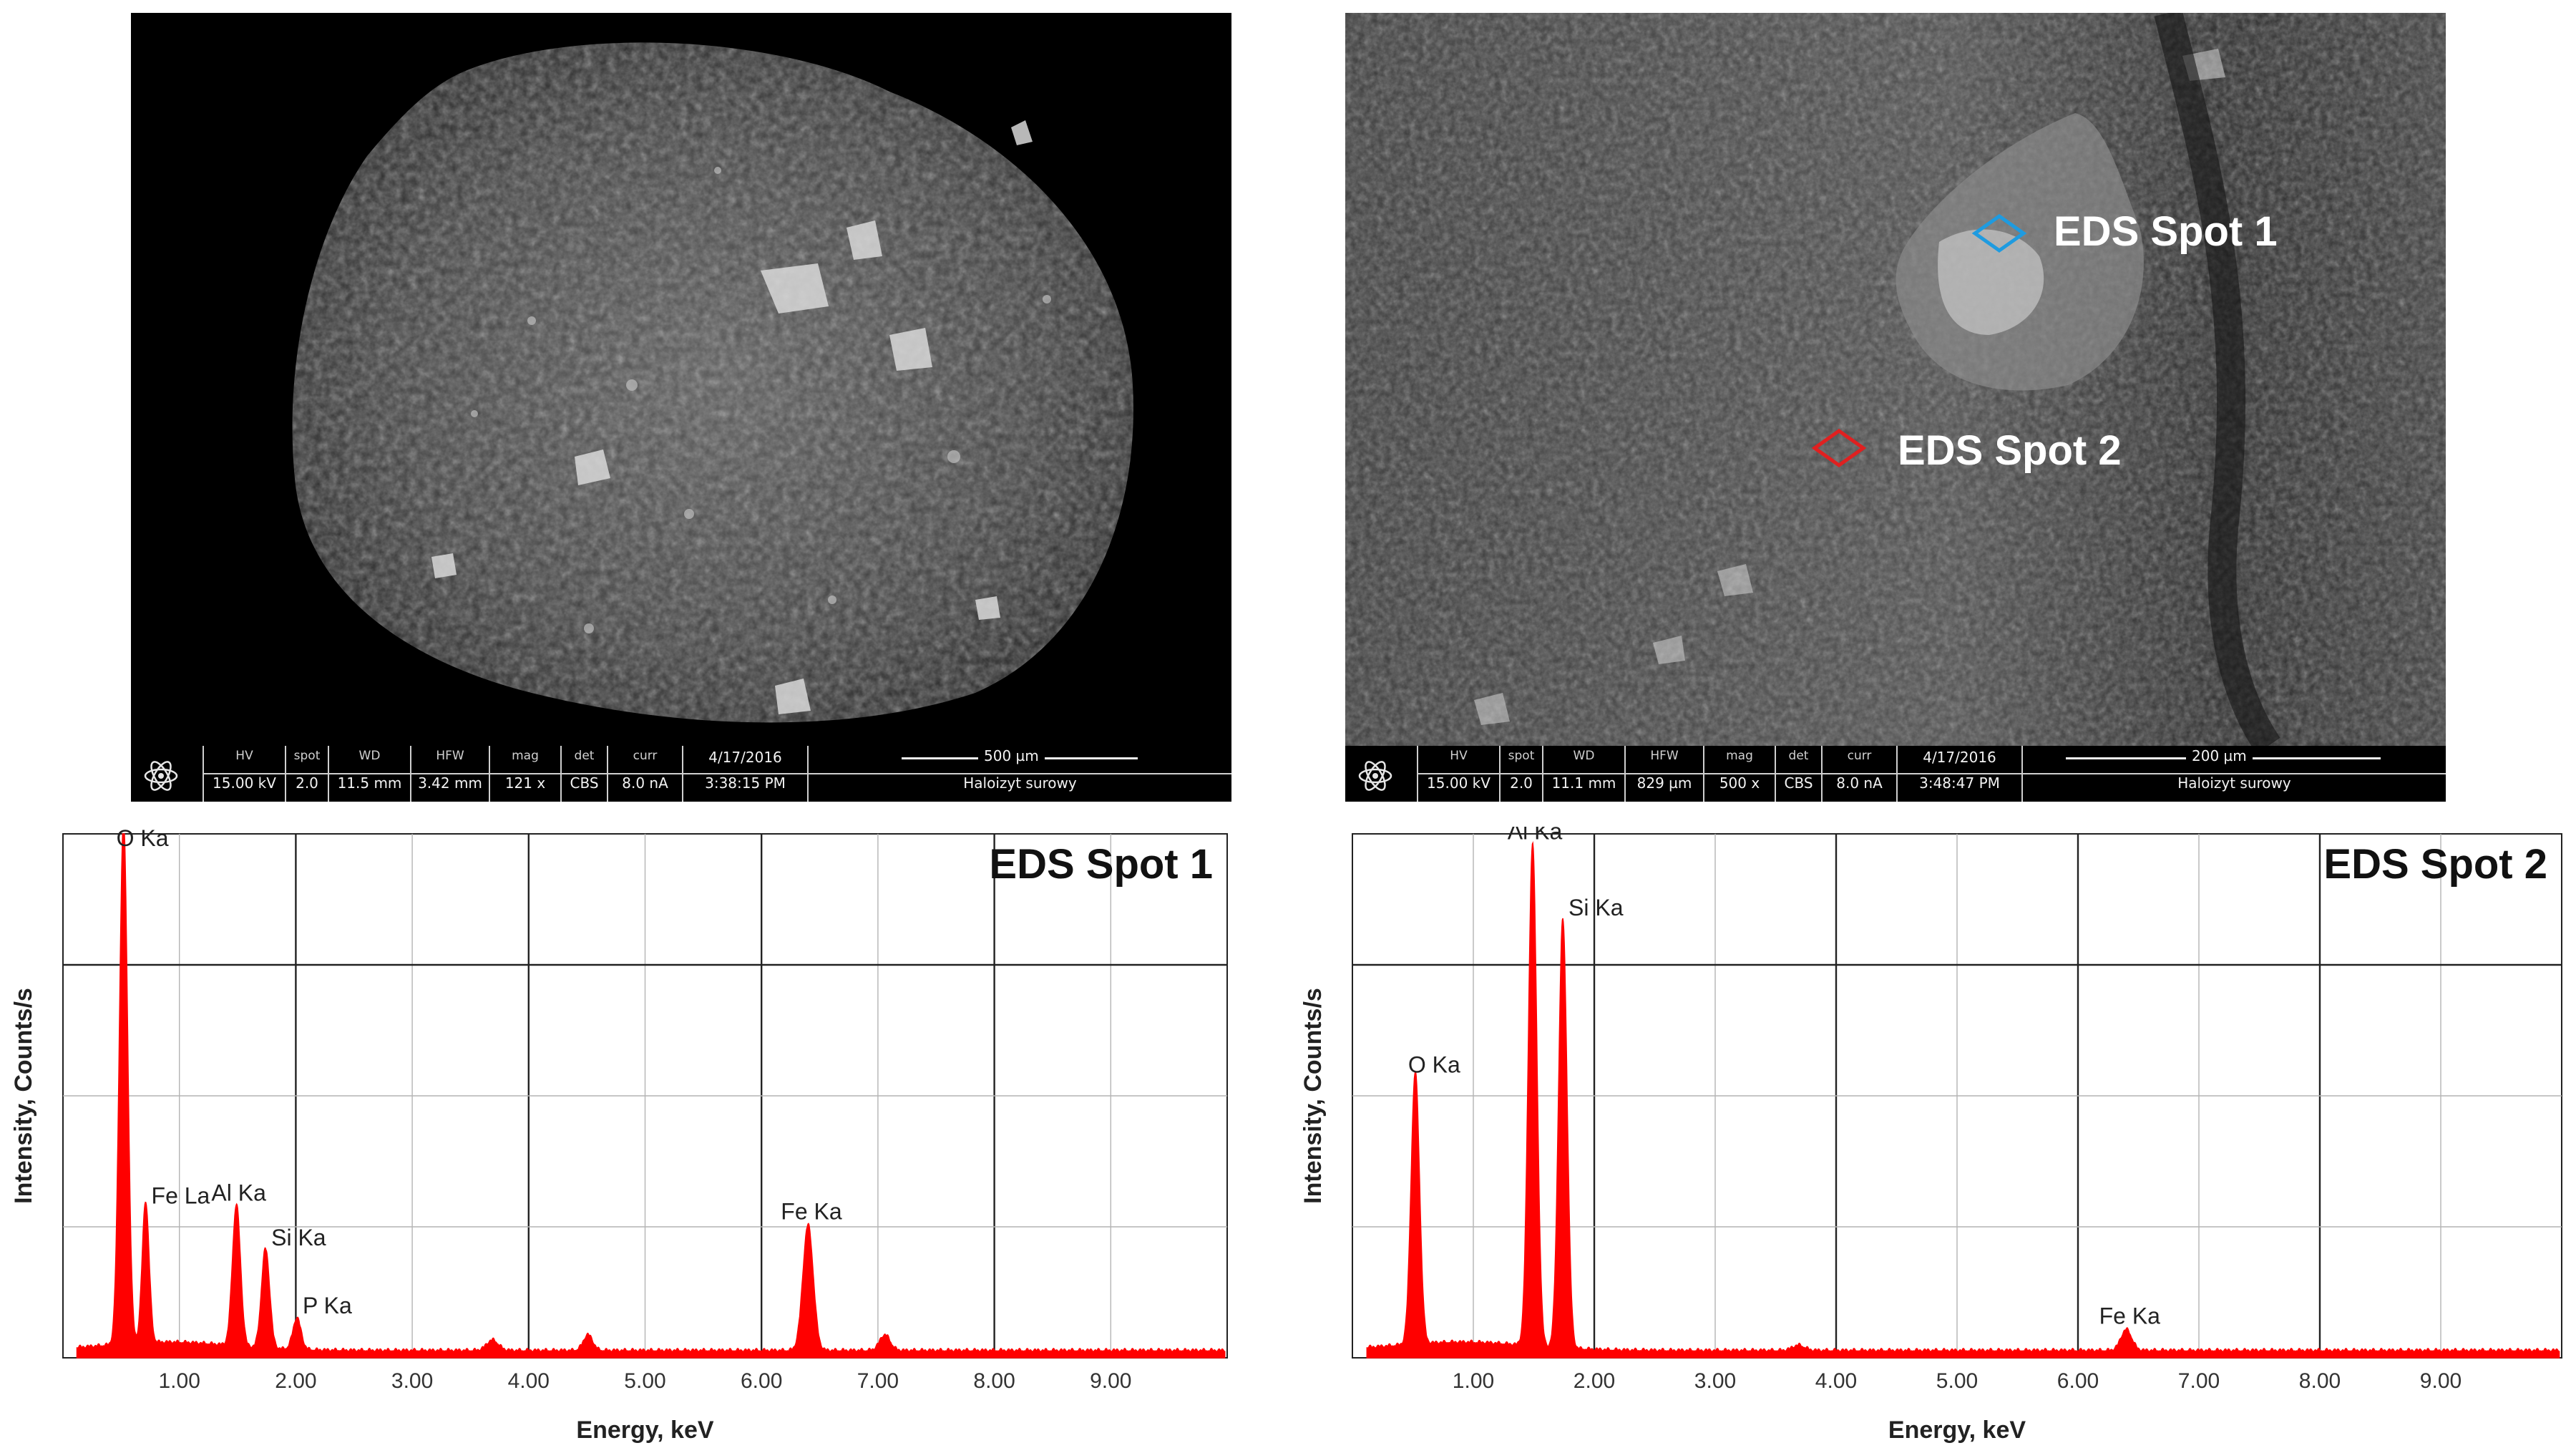 The image size is (2576, 1453). Describe the element at coordinates (1584, 756) in the screenshot. I see `databar-header: WD` at that location.